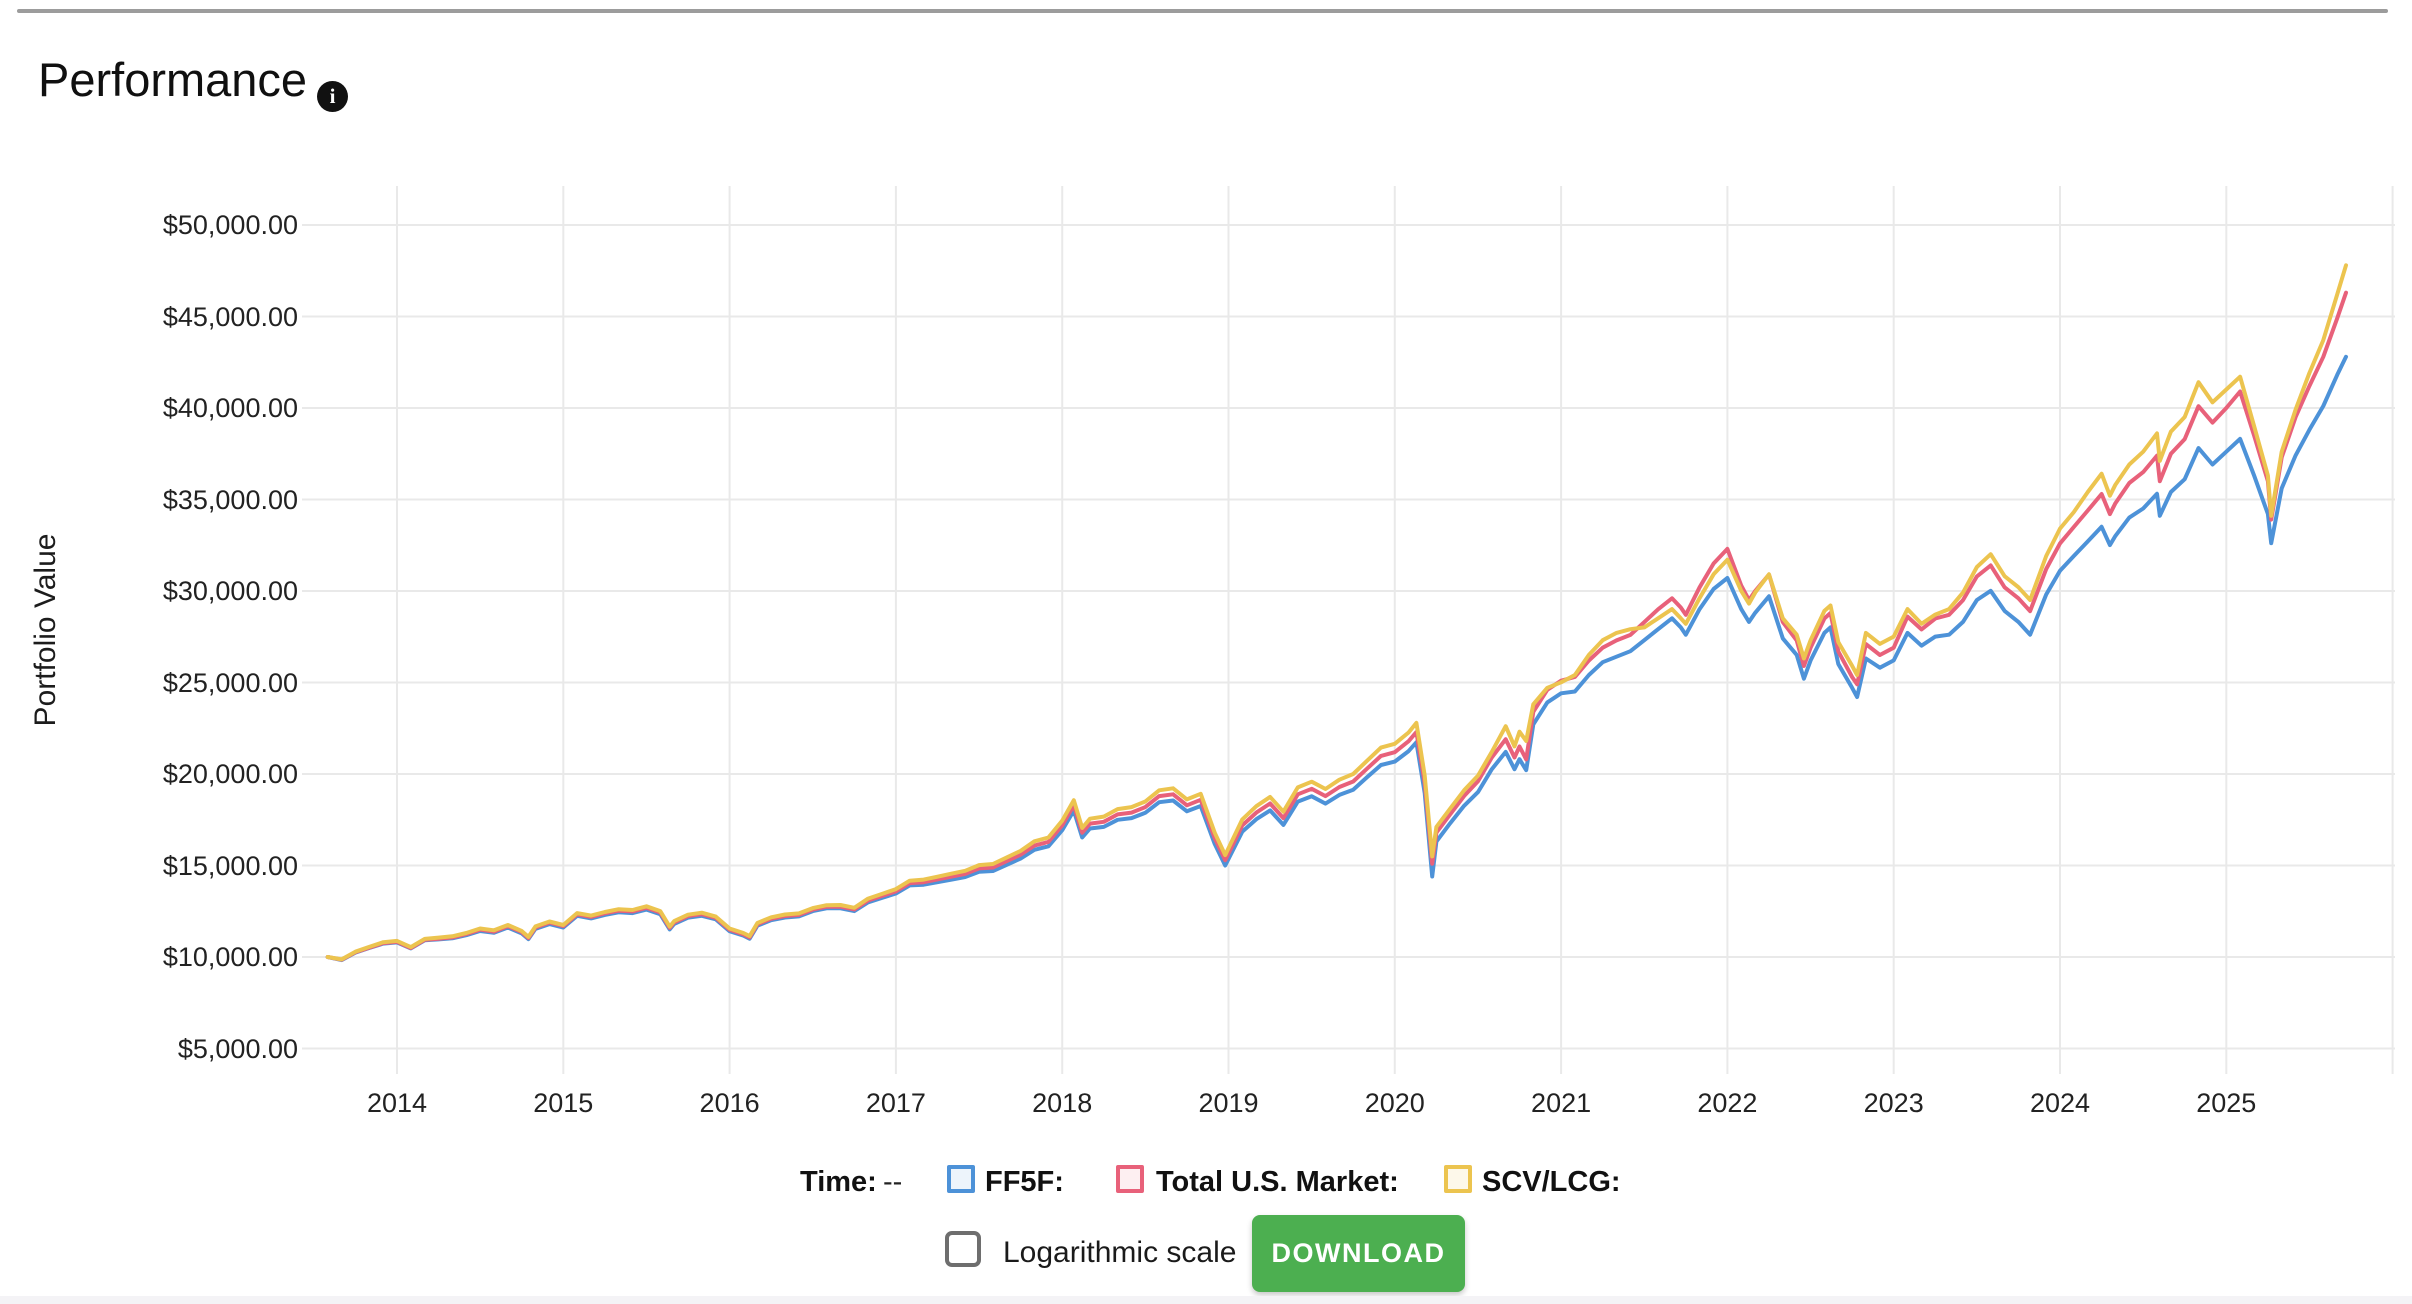 The height and width of the screenshot is (1304, 2412). Describe the element at coordinates (1561, 1103) in the screenshot. I see `x-tick-label: 2021` at that location.